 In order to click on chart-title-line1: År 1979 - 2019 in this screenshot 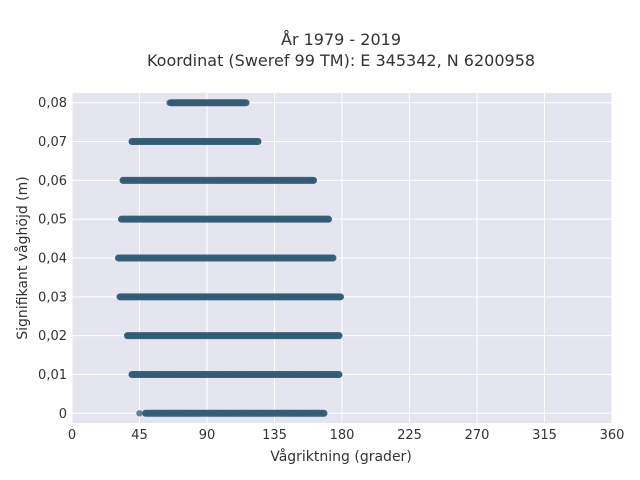, I will do `click(341, 39)`.